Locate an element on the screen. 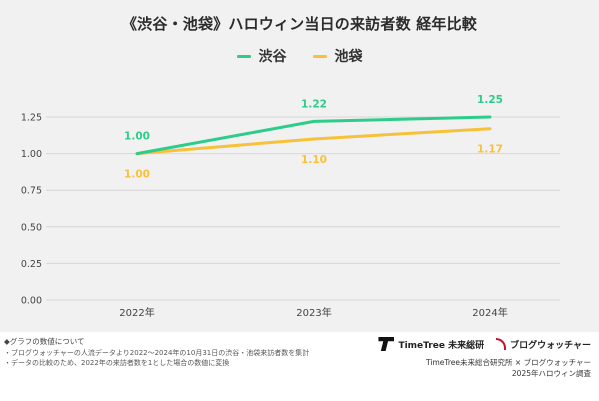 The image size is (599, 401). legend-swatch-ikebukuro is located at coordinates (319, 56).